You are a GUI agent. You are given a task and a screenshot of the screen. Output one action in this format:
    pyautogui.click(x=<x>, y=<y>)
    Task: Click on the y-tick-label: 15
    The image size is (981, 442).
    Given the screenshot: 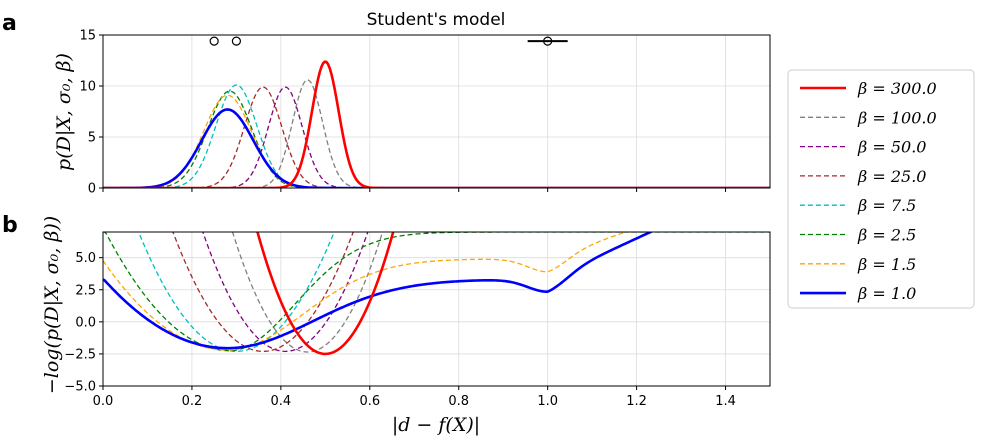 What is the action you would take?
    pyautogui.click(x=87, y=36)
    